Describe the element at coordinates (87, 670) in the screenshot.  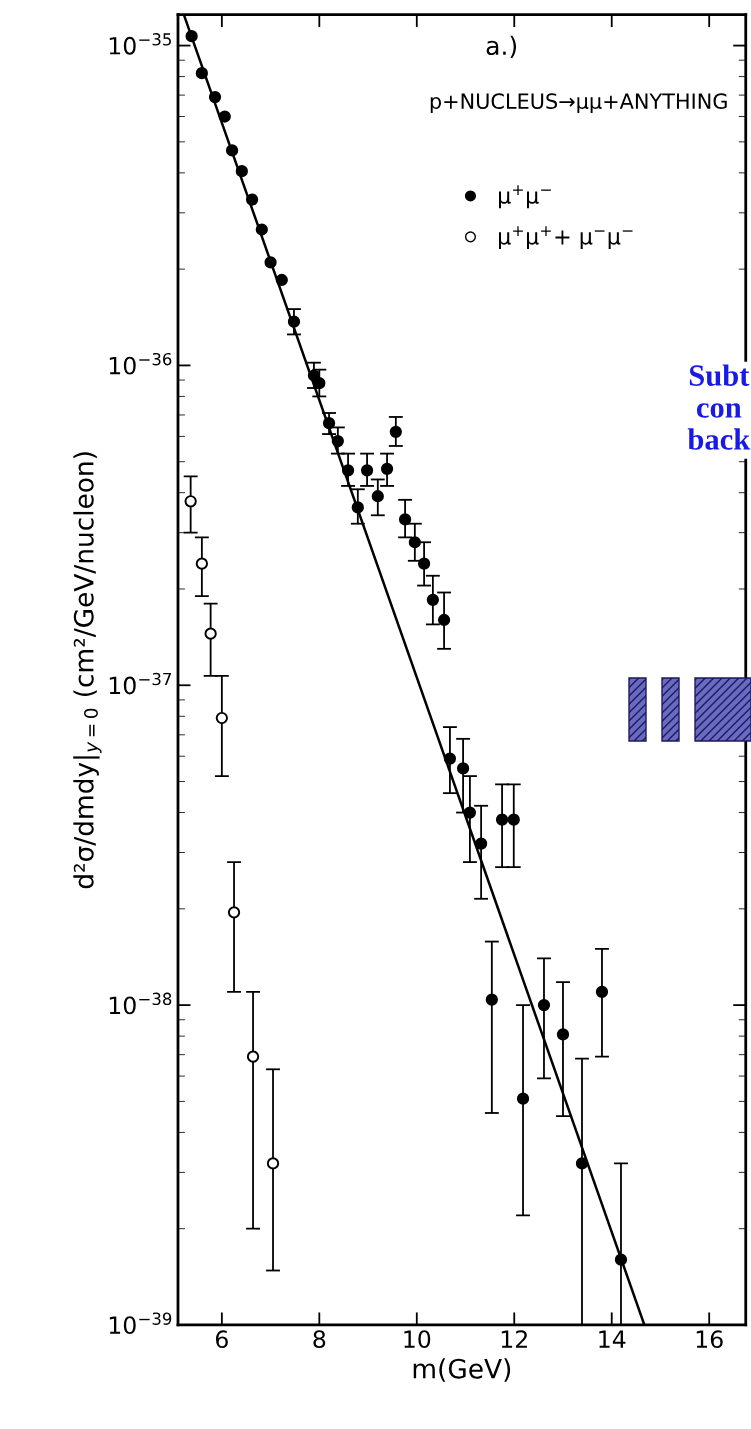
I see `y-axis-title: d²σ/dmdy|$_{y=0}$ (cm²/GeV/nucleon)` at that location.